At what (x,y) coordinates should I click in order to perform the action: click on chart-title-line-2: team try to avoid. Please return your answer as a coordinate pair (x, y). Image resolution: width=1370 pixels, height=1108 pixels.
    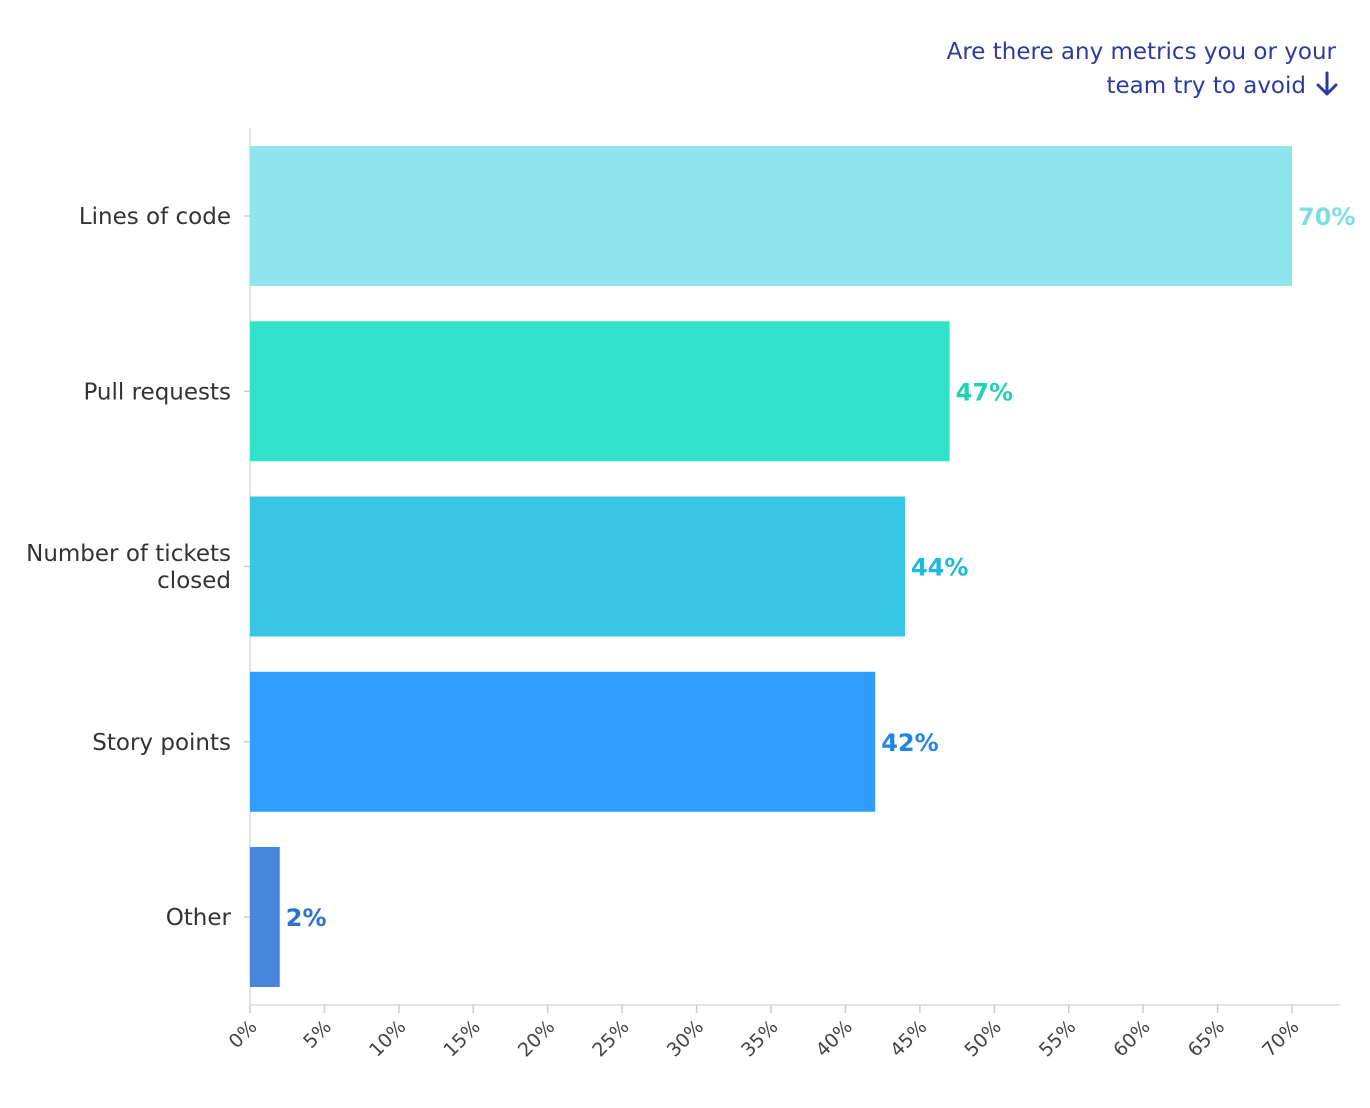
    Looking at the image, I should click on (1206, 86).